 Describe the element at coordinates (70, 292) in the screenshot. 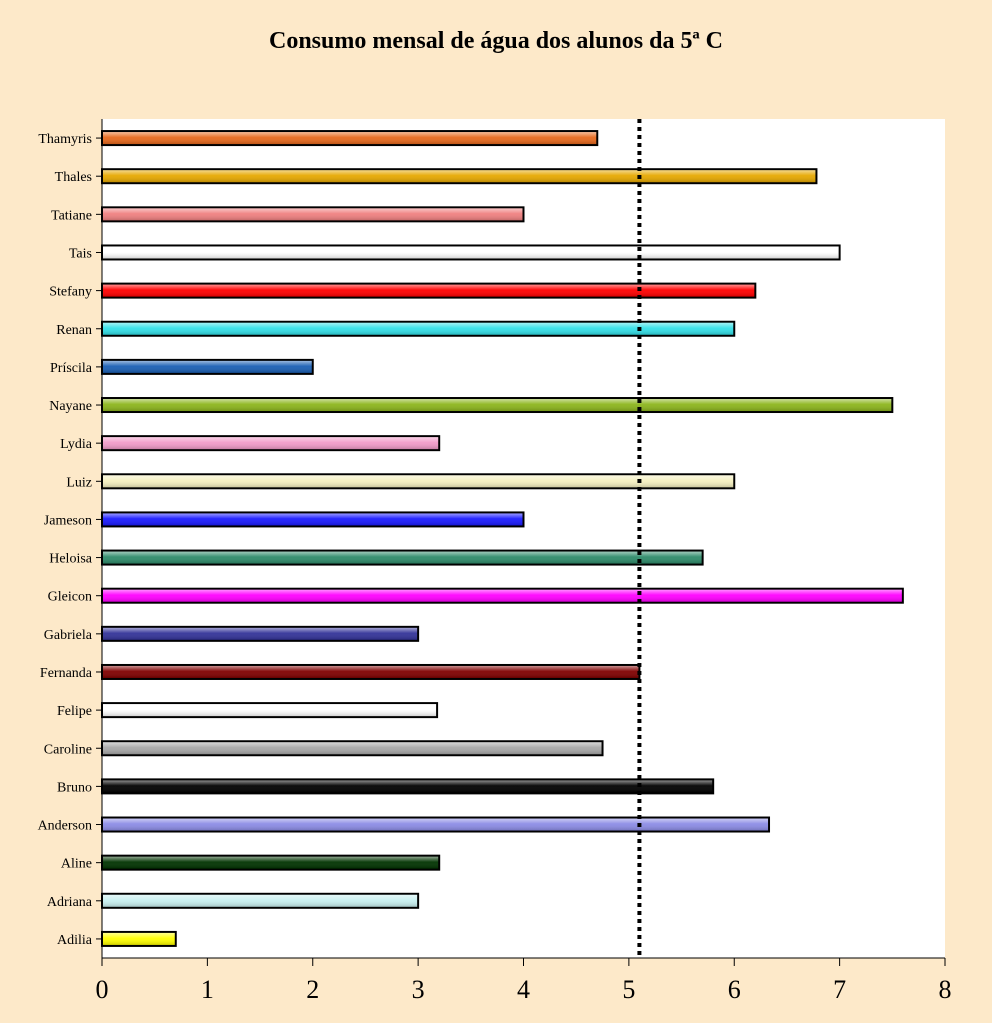

I see `category-label: Stefany` at that location.